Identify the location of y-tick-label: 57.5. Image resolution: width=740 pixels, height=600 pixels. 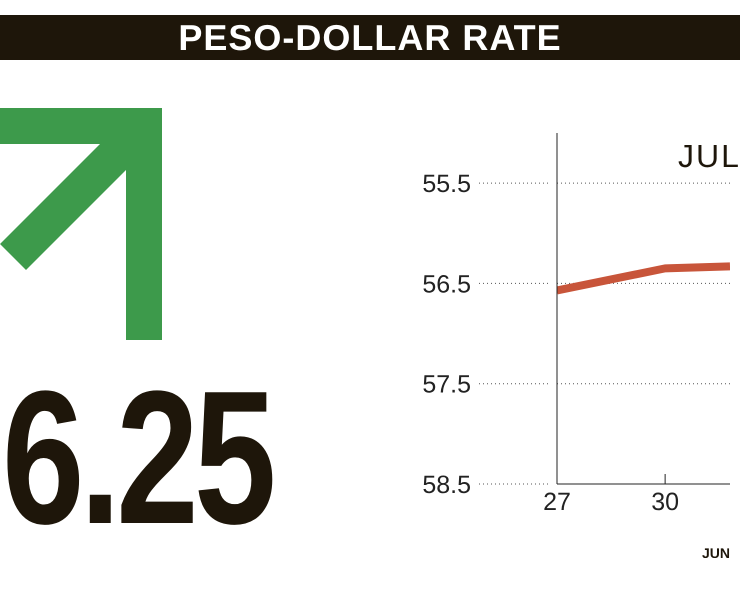
(446, 384).